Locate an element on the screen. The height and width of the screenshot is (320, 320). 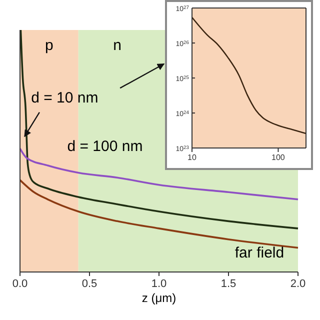
x-tick-label: 10 is located at coordinates (192, 157).